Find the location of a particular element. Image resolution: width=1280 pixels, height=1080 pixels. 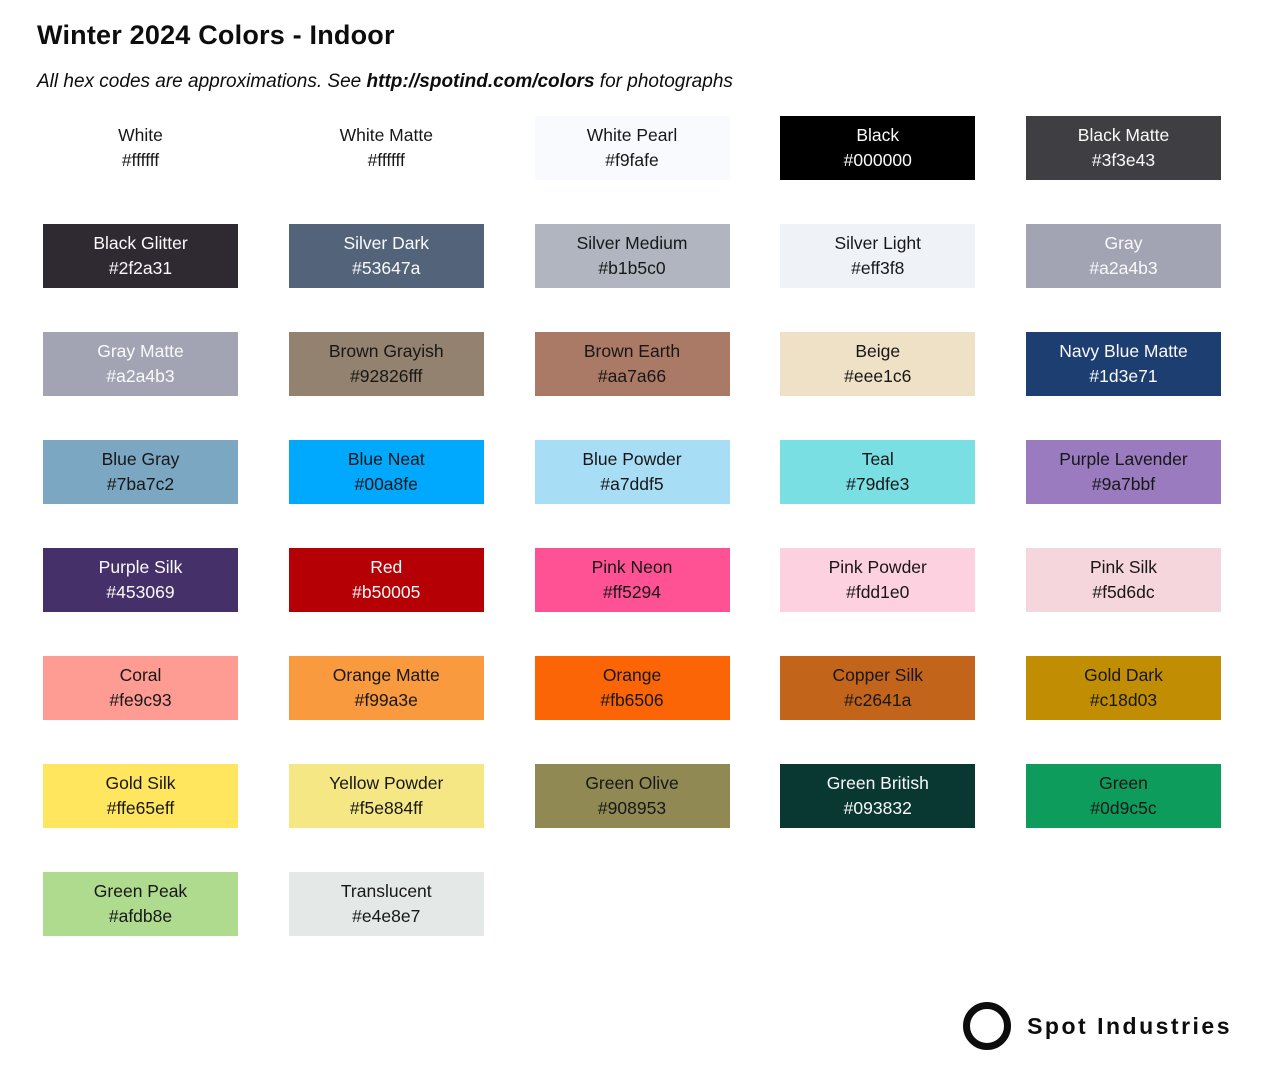

color-swatch: Brown Grayish #92826fff is located at coordinates (386, 364).